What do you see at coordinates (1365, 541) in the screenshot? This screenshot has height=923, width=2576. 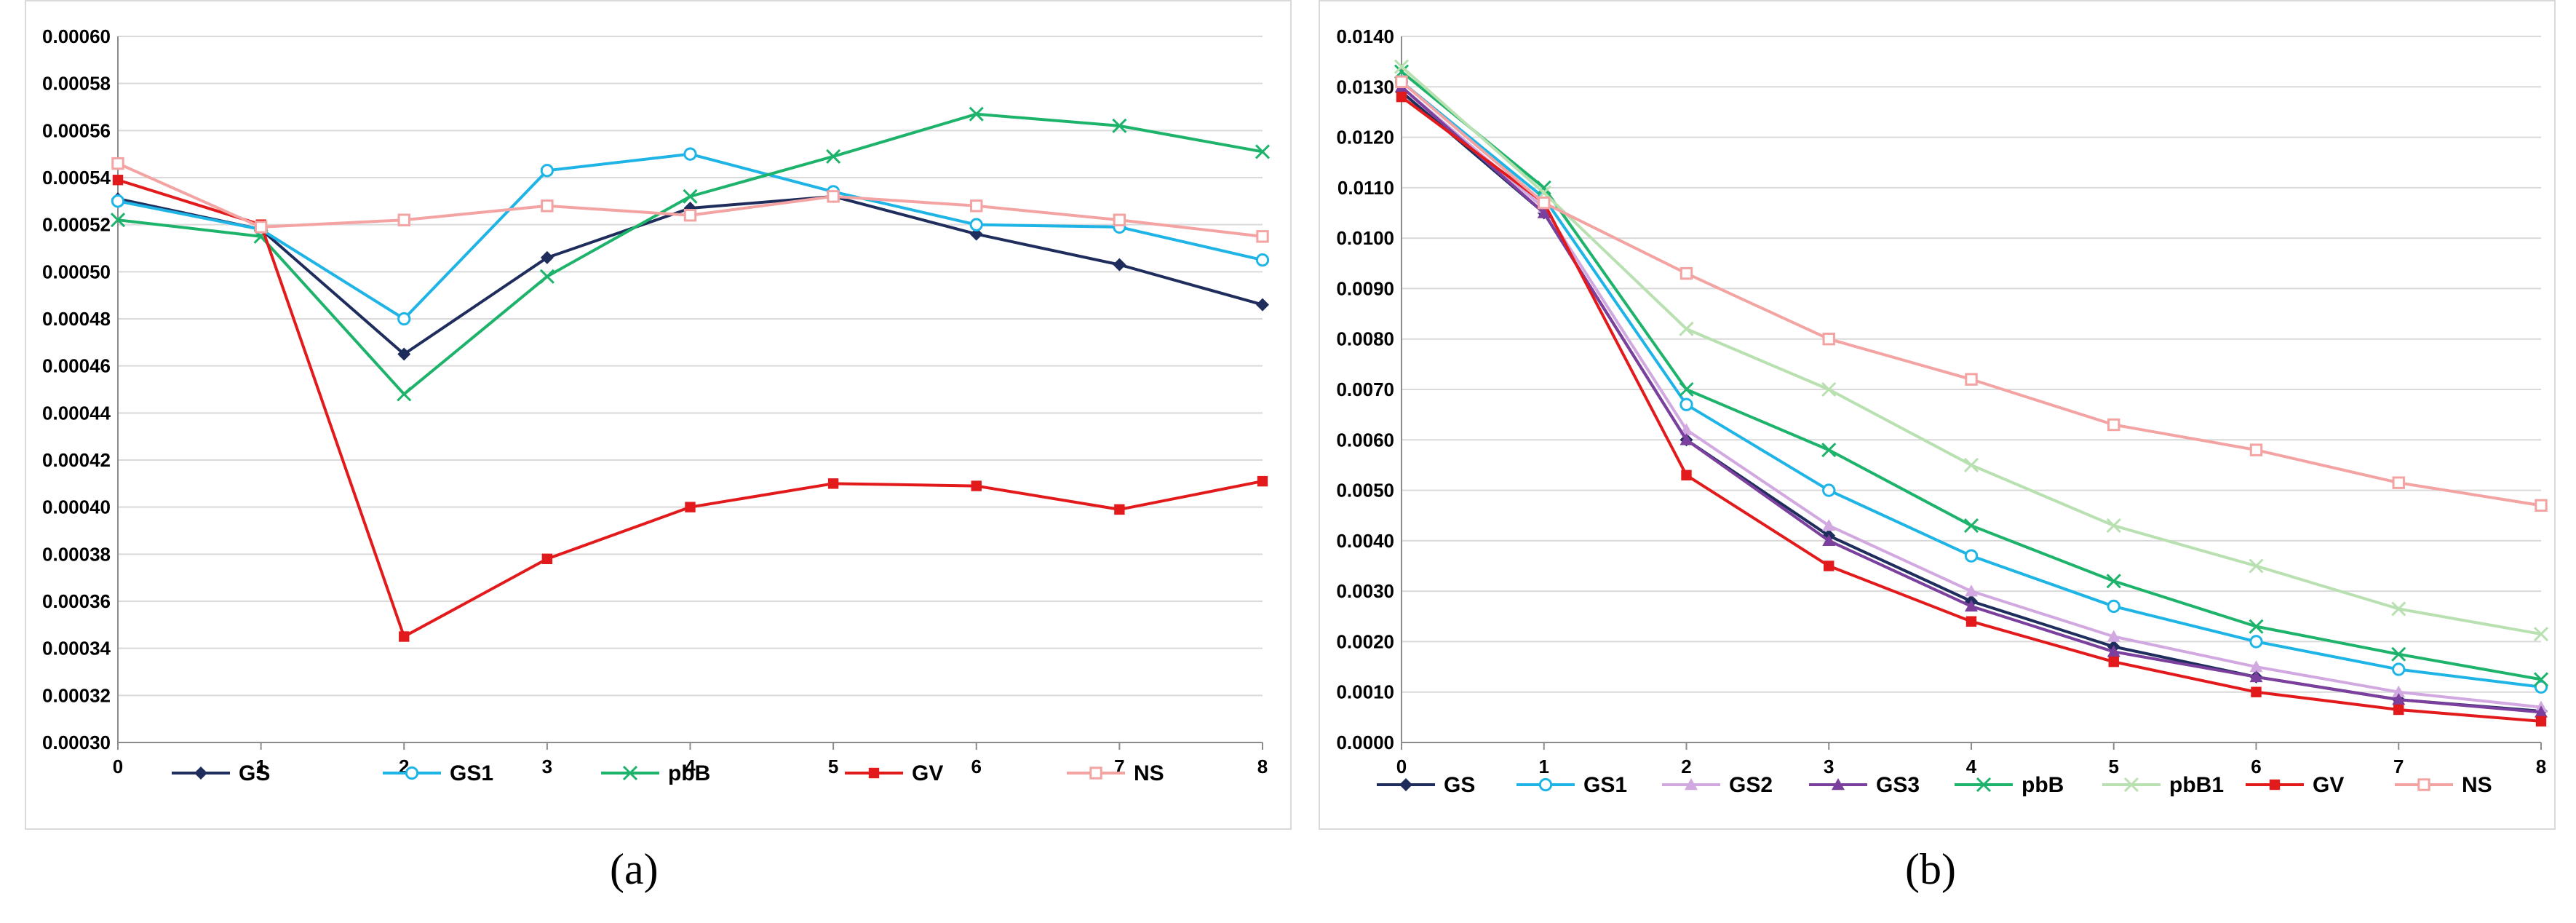 I see `y-tick-label: 0.0040` at bounding box center [1365, 541].